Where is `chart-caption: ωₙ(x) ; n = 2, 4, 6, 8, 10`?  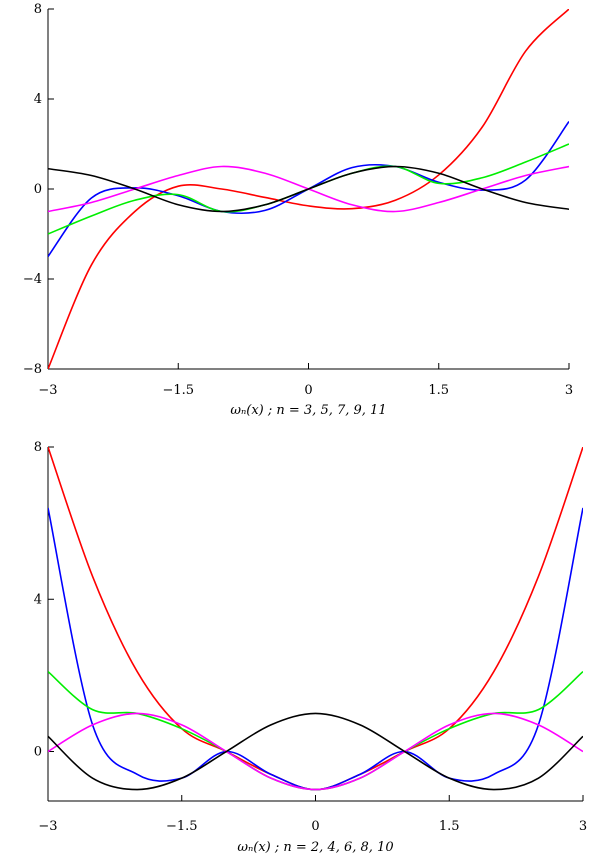
chart-caption: ωₙ(x) ; n = 2, 4, 6, 8, 10 is located at coordinates (315, 847).